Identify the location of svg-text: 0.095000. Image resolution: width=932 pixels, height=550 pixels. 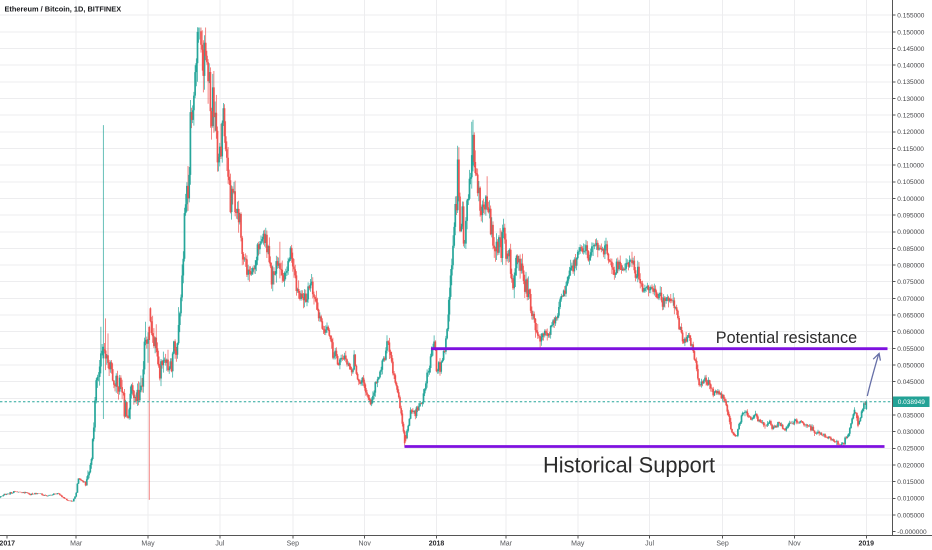
(910, 216).